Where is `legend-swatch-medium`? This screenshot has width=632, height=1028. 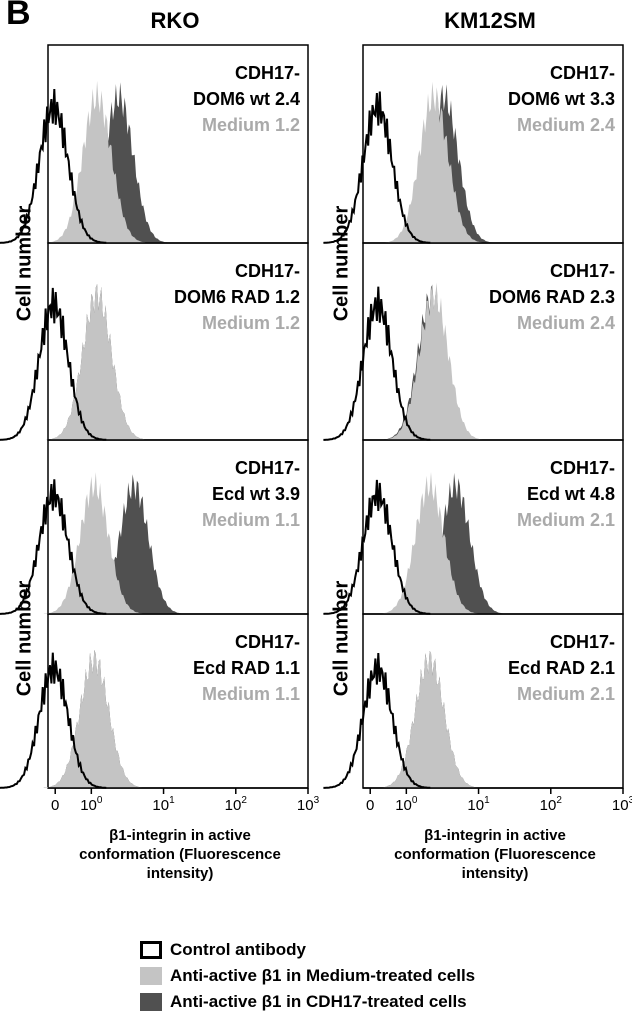 legend-swatch-medium is located at coordinates (151, 976).